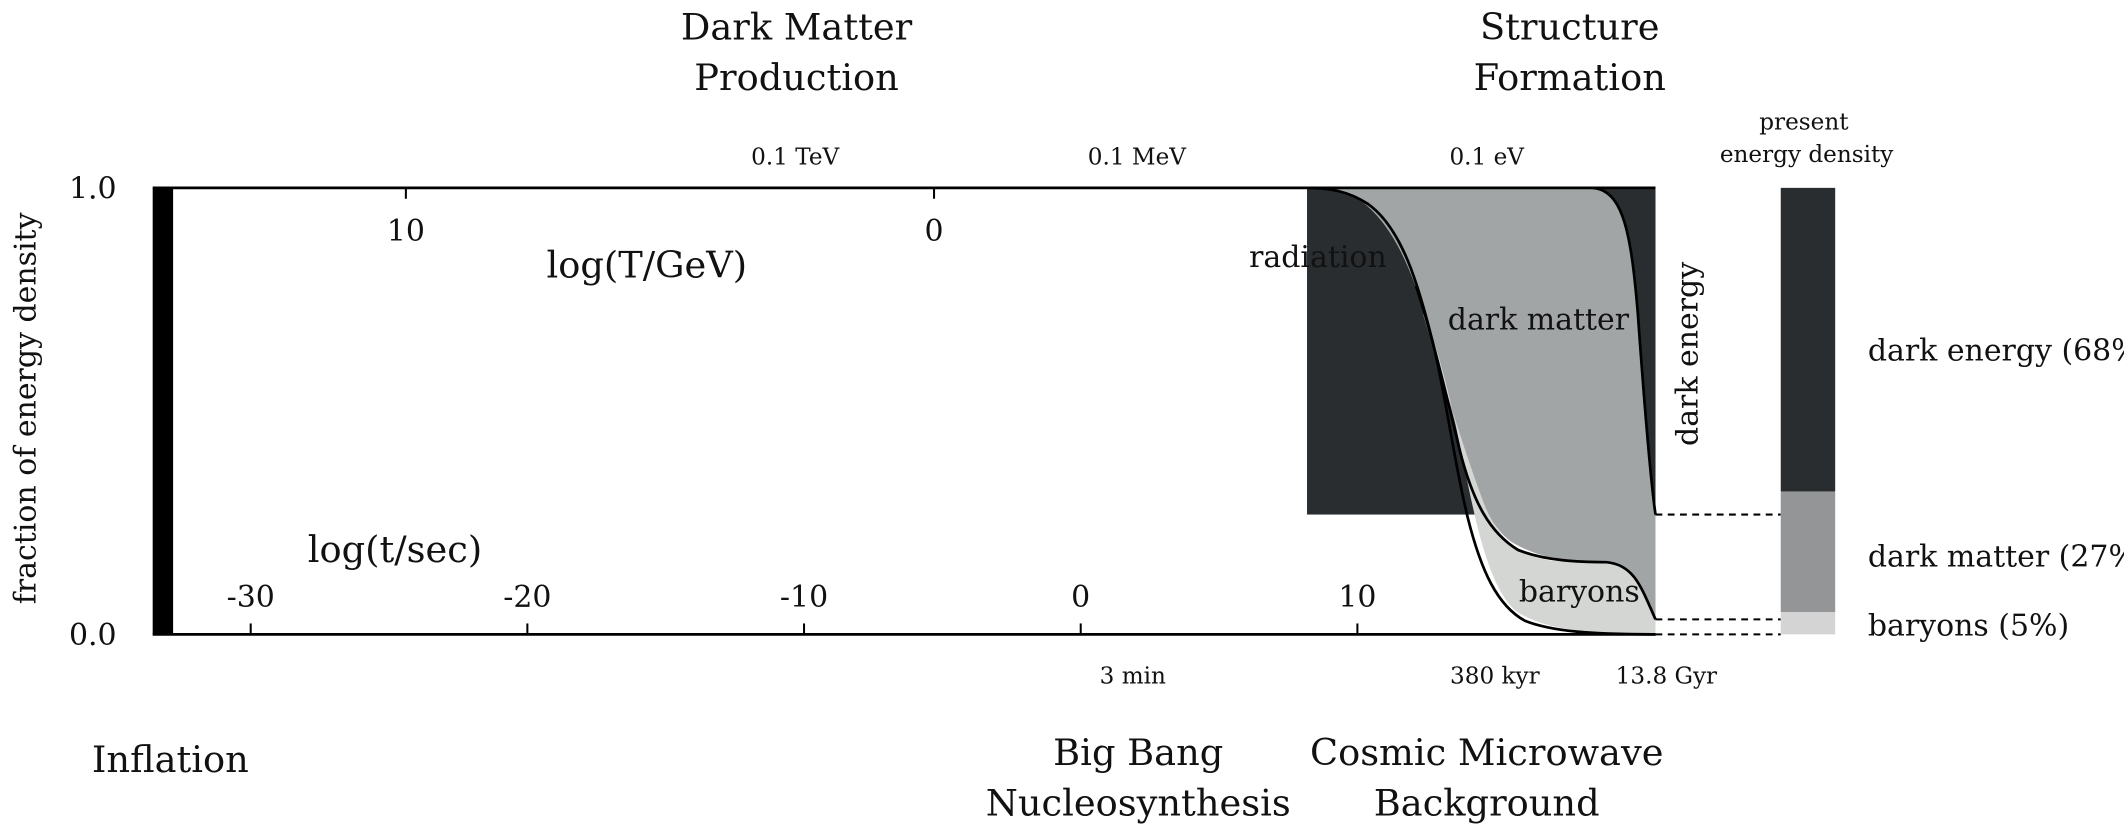  I want to click on time-mark: 13.8 Gyr, so click(1667, 676).